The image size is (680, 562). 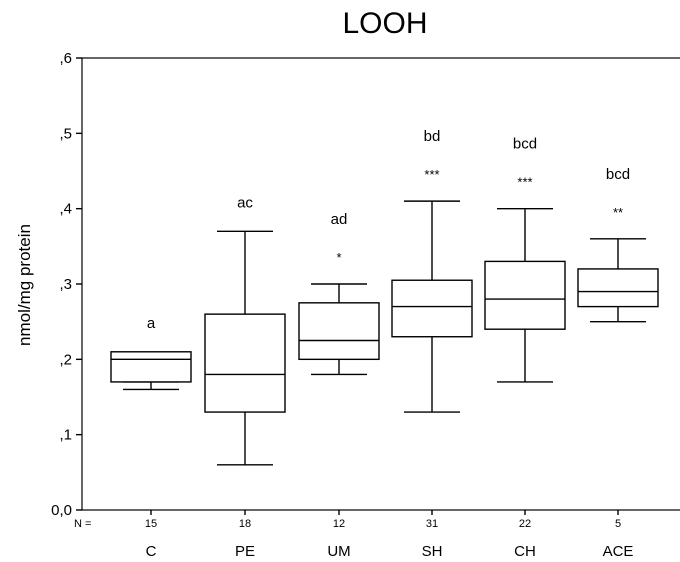 I want to click on group-letters: ac, so click(x=245, y=202).